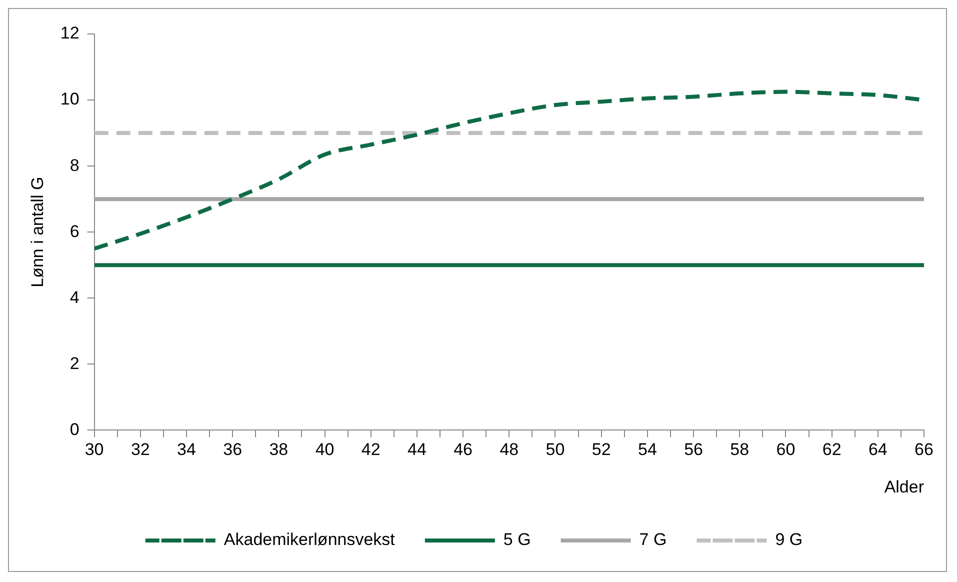  Describe the element at coordinates (647, 450) in the screenshot. I see `x-tick-label: 54` at that location.